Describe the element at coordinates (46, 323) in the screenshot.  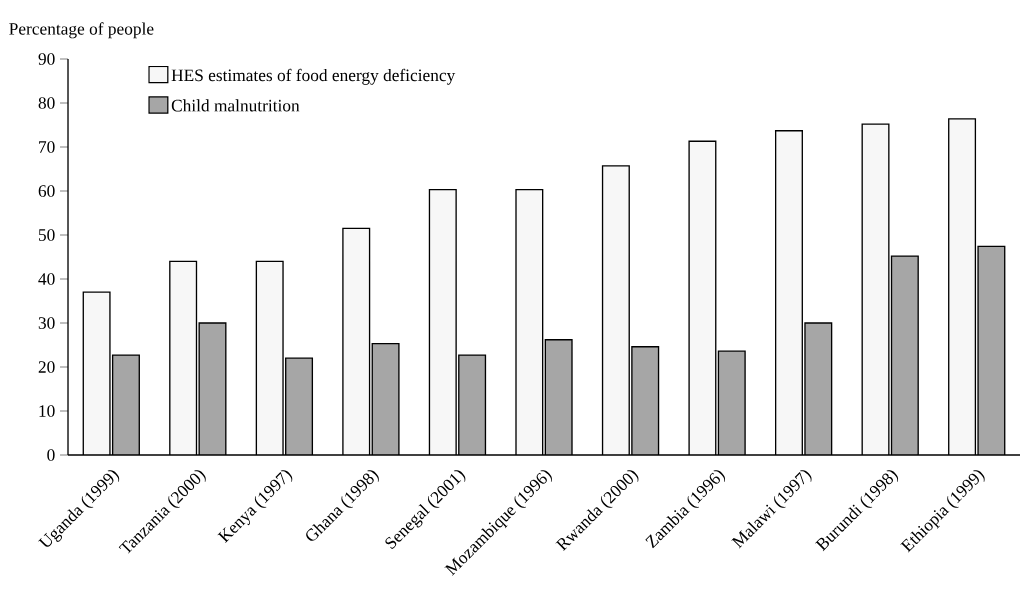
I see `y-tick-label: 30` at that location.